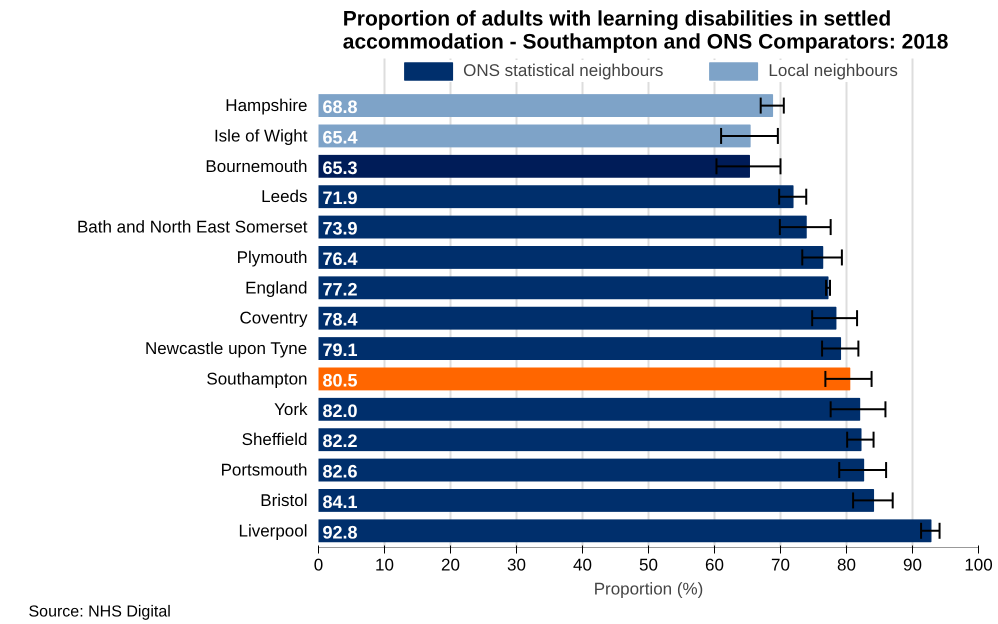 The width and height of the screenshot is (998, 624). Describe the element at coordinates (645, 31) in the screenshot. I see `chart-title: Proportion of adults with learning disabilities in settled accommodation - Southampton and ONS Comparators: 2018` at that location.